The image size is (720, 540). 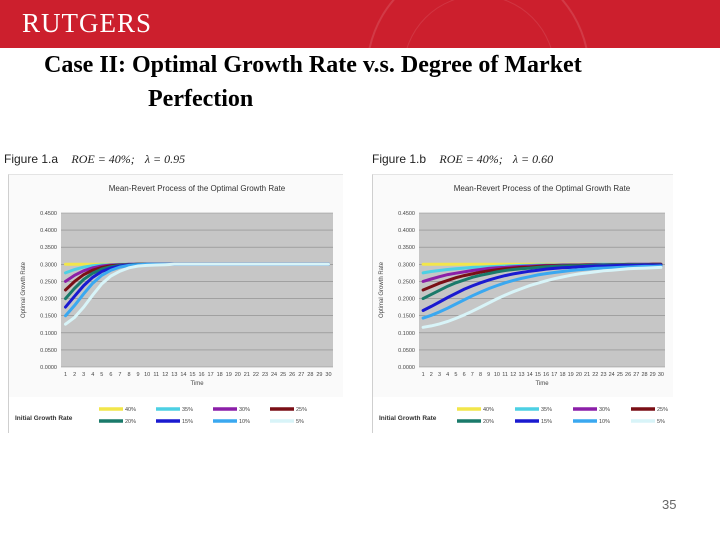 What do you see at coordinates (669, 504) in the screenshot?
I see `page-number: 35` at bounding box center [669, 504].